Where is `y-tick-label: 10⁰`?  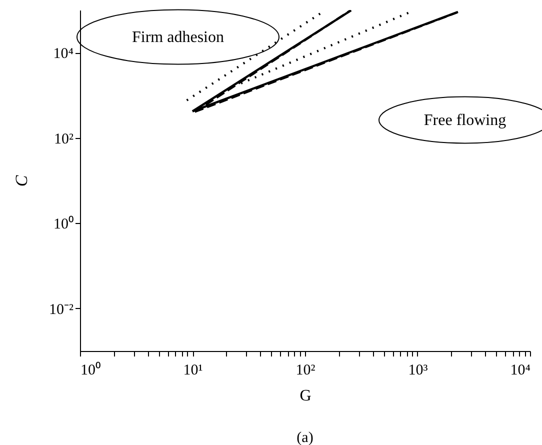
y-tick-label: 10⁰ is located at coordinates (64, 224).